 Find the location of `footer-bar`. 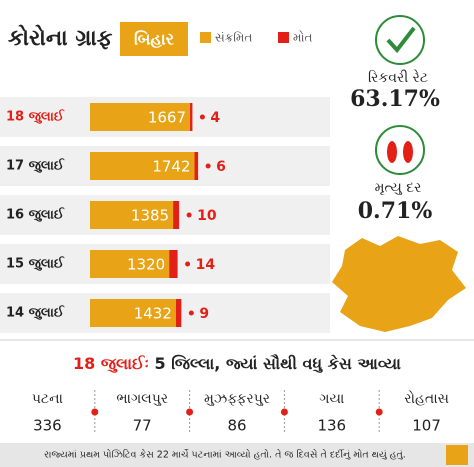

footer-bar is located at coordinates (237, 455).